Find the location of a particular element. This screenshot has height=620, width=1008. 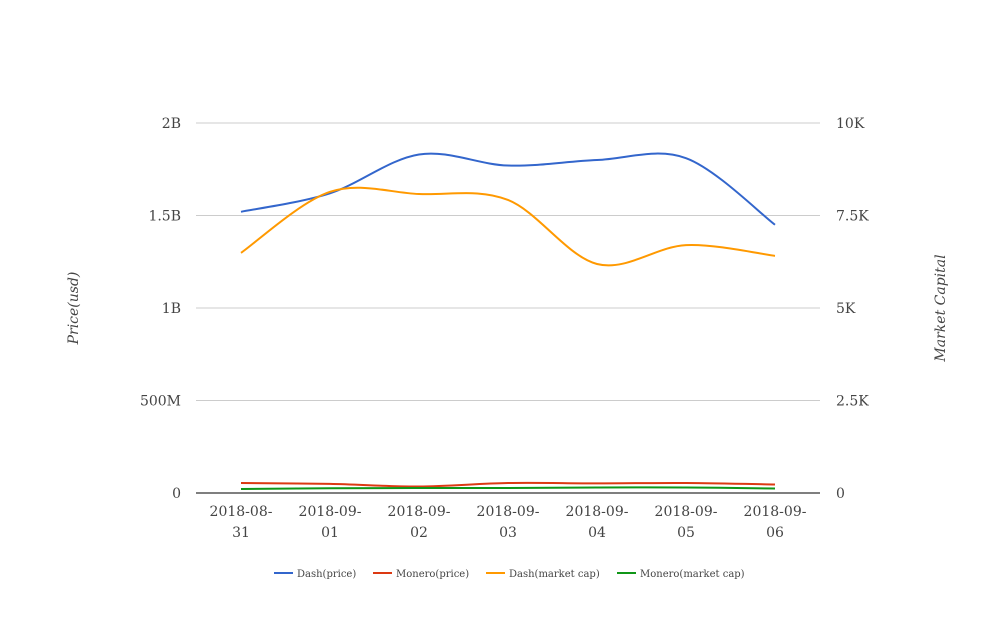

y2-tick-label: 7.5K is located at coordinates (852, 217).